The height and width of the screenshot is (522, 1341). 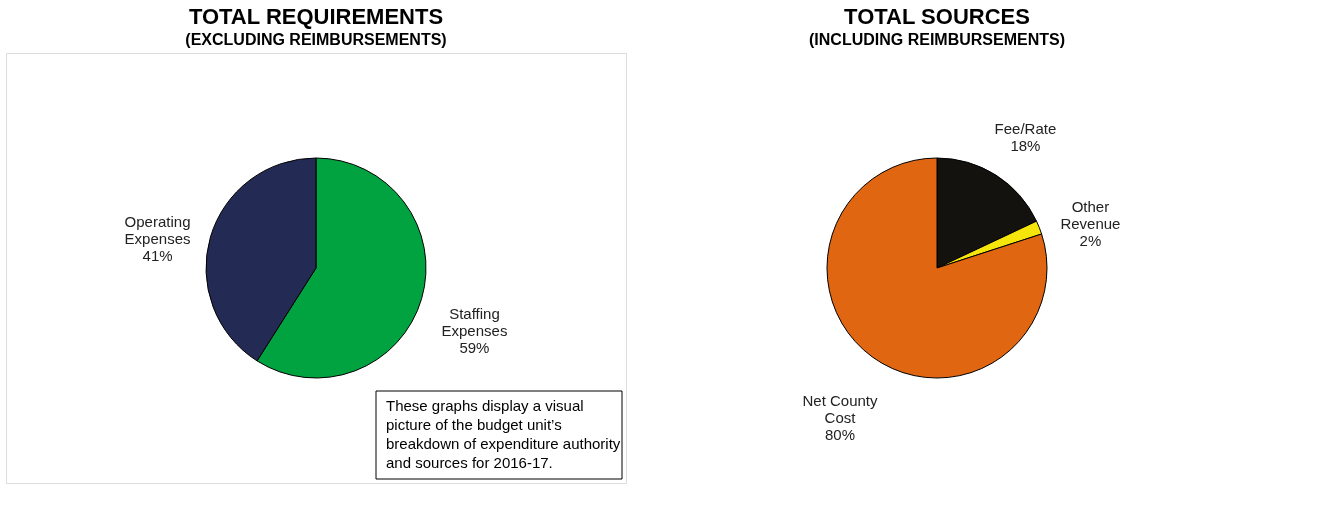 I want to click on pie-slice, so click(x=937, y=268).